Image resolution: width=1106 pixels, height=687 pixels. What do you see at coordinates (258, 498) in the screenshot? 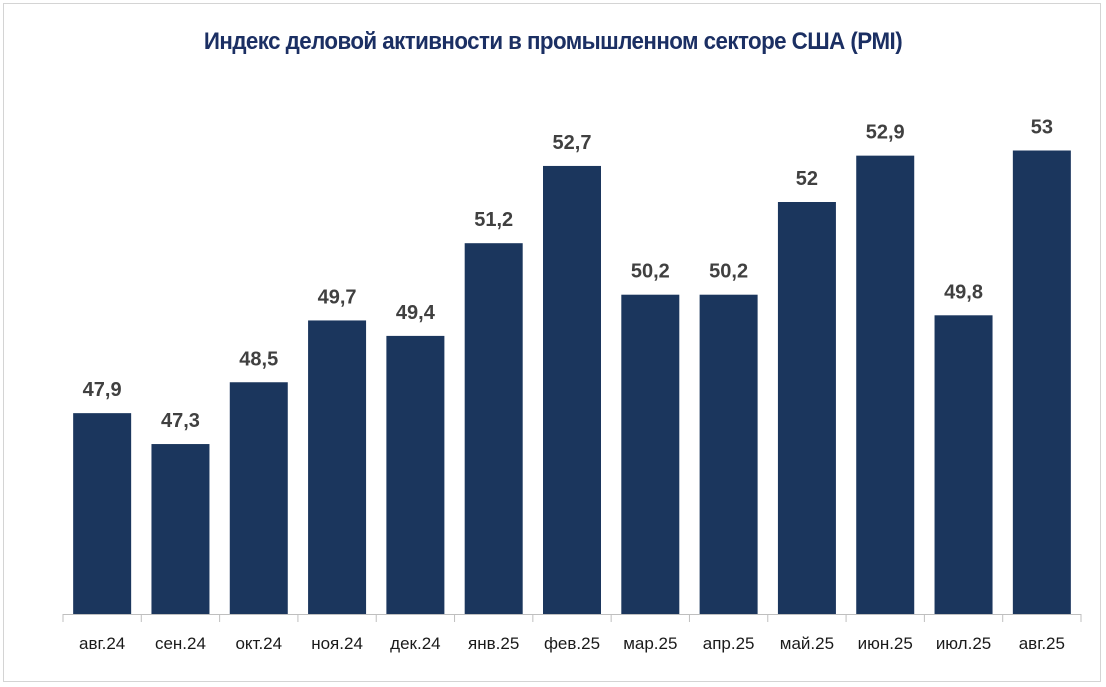
I see `bar-окт.24` at bounding box center [258, 498].